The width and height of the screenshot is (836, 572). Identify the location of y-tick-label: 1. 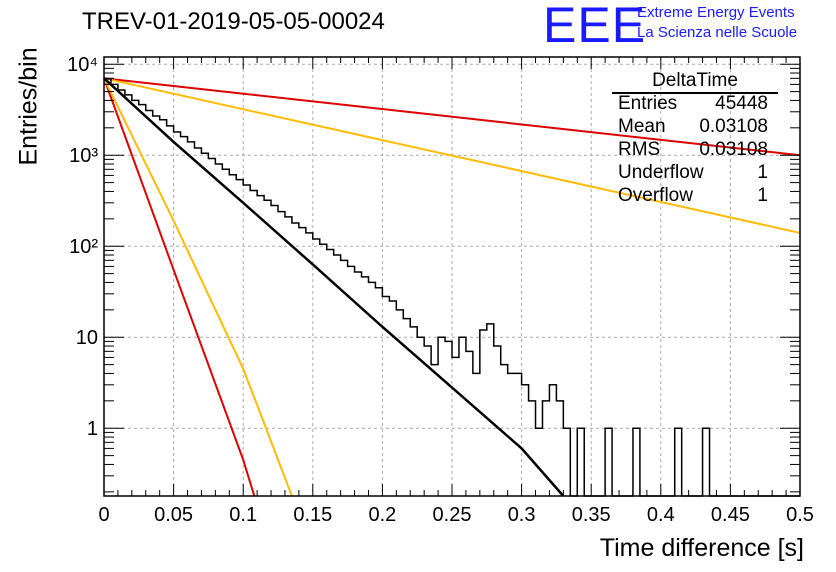
(92, 429).